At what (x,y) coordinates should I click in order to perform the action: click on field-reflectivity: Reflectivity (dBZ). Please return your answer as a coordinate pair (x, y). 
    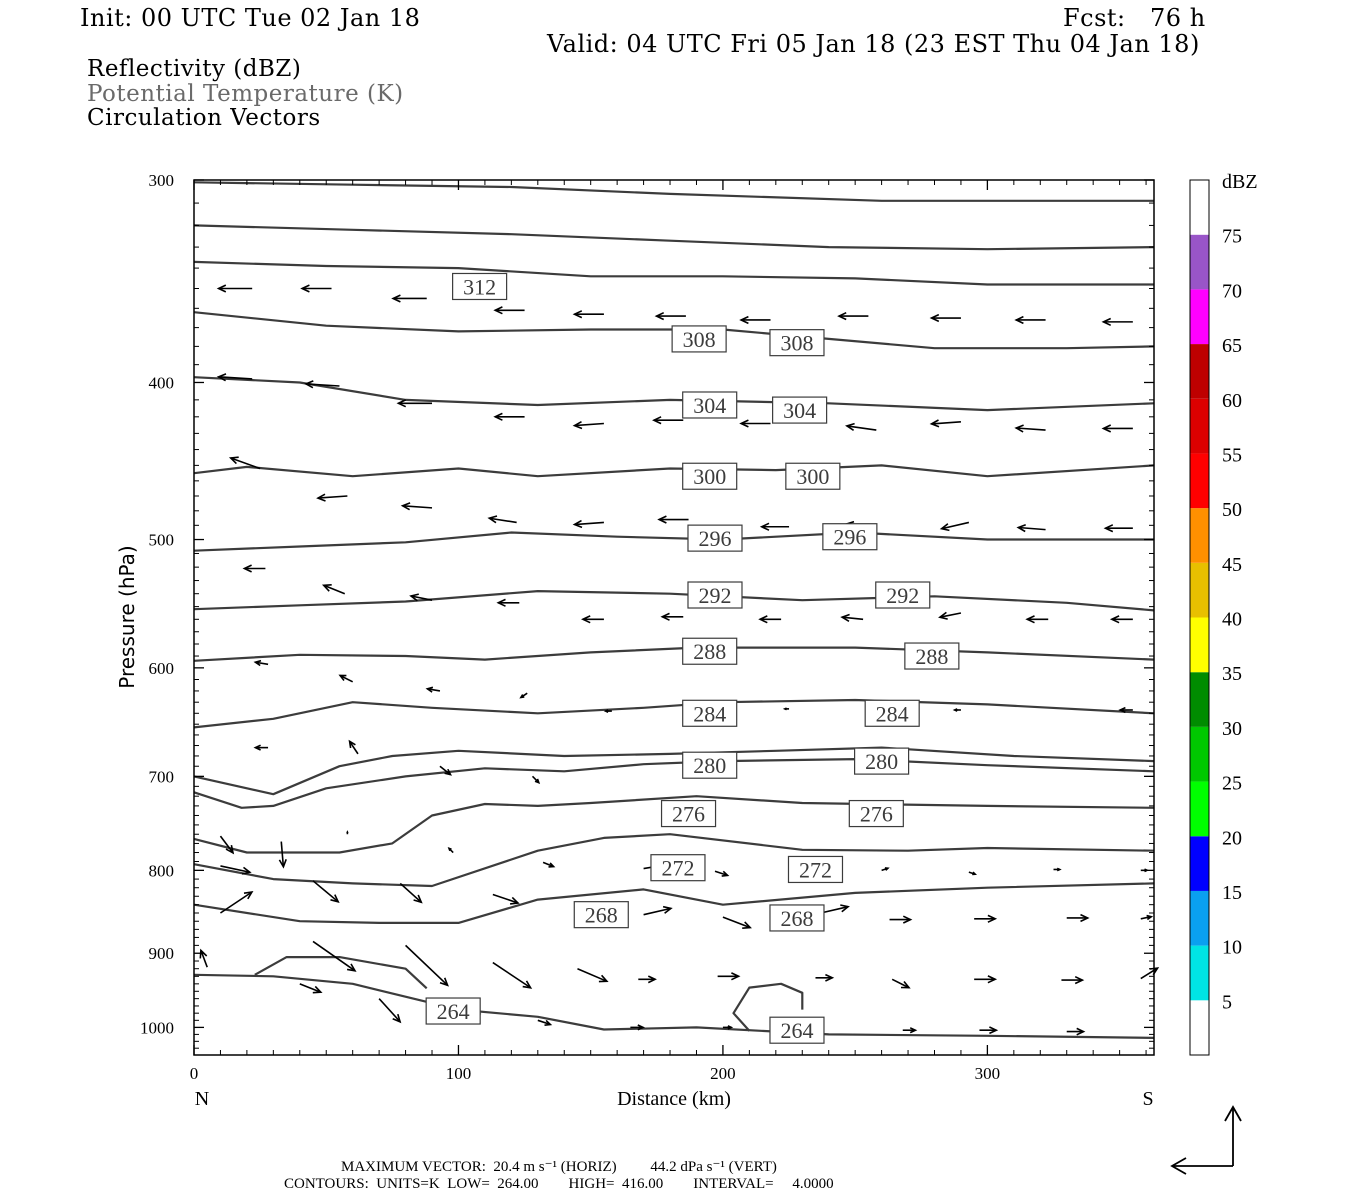
    Looking at the image, I should click on (194, 69).